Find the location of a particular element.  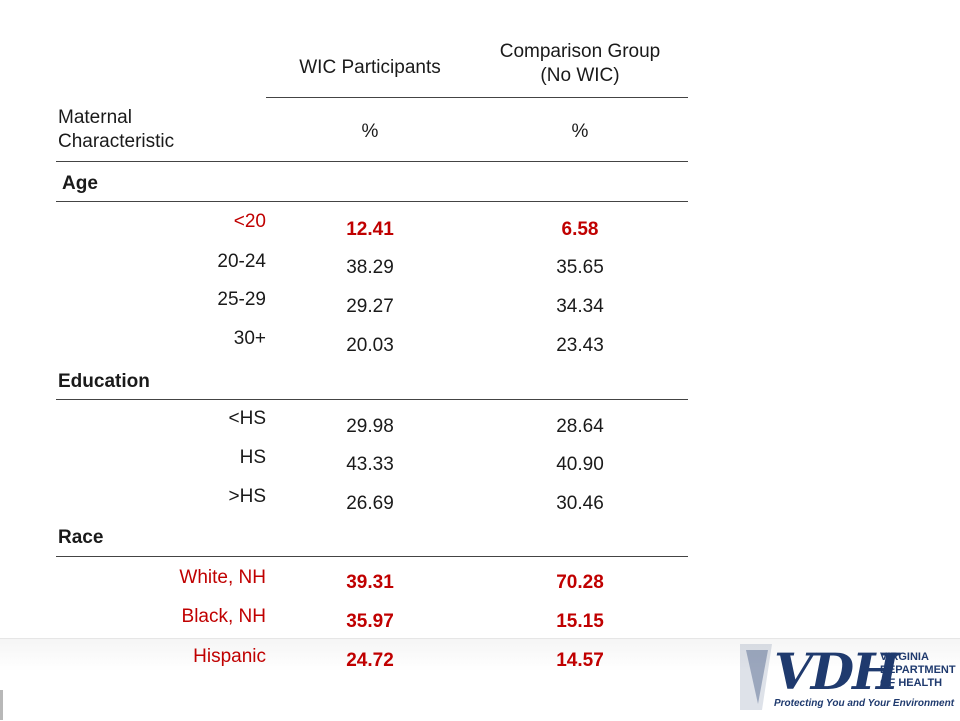

header-comparison-line2: (No WIC) is located at coordinates (580, 75).